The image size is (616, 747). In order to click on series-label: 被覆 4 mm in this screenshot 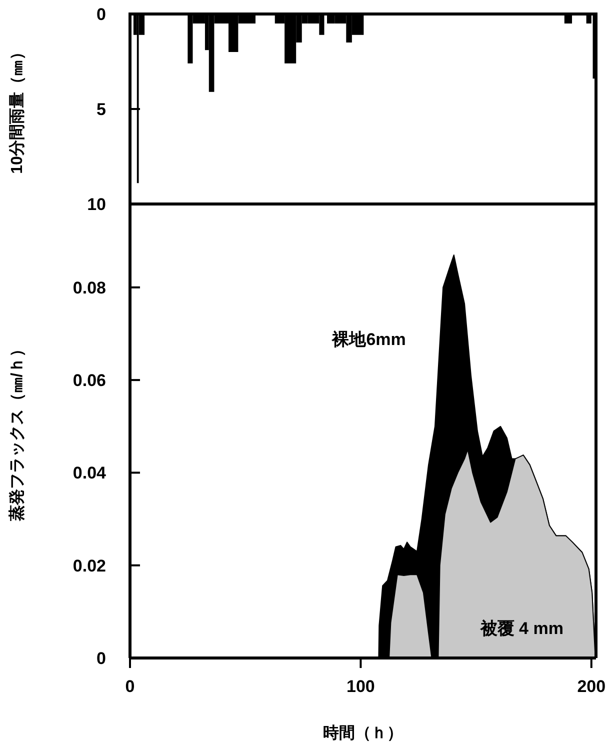, I will do `click(521, 628)`.